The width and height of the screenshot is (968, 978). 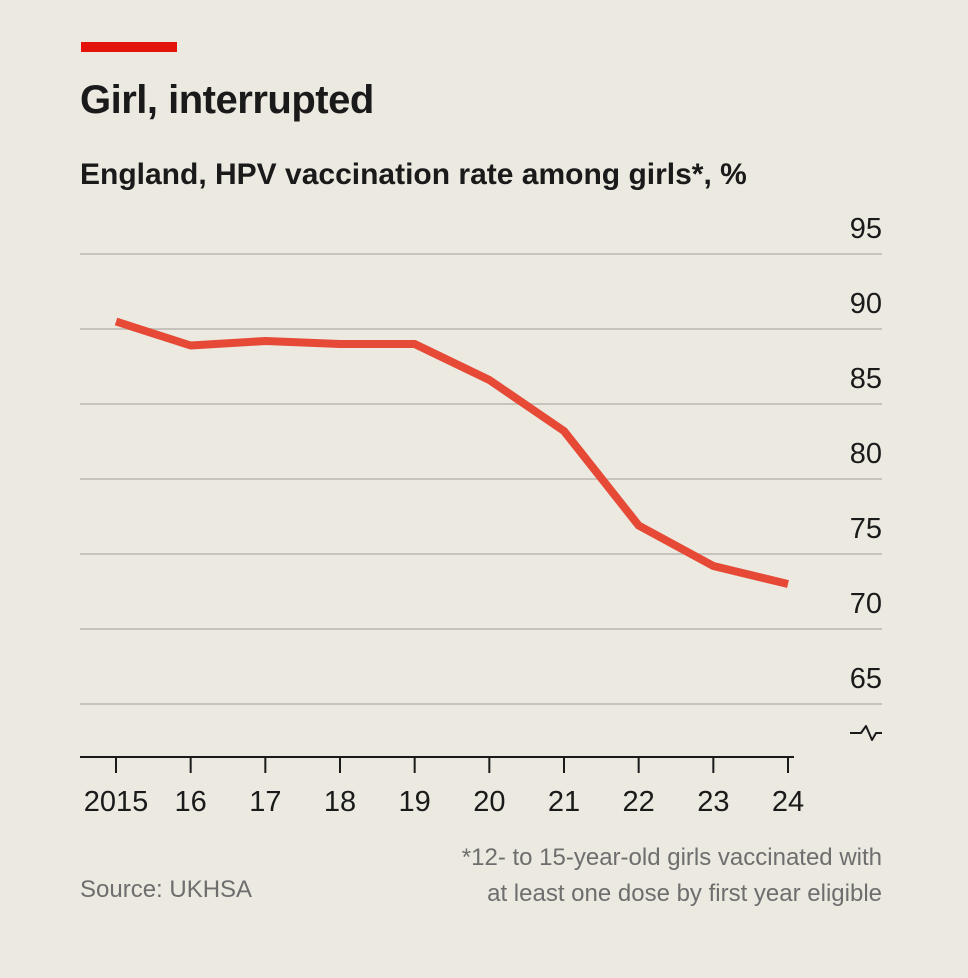 What do you see at coordinates (866, 679) in the screenshot?
I see `y-tick-label-65: 65` at bounding box center [866, 679].